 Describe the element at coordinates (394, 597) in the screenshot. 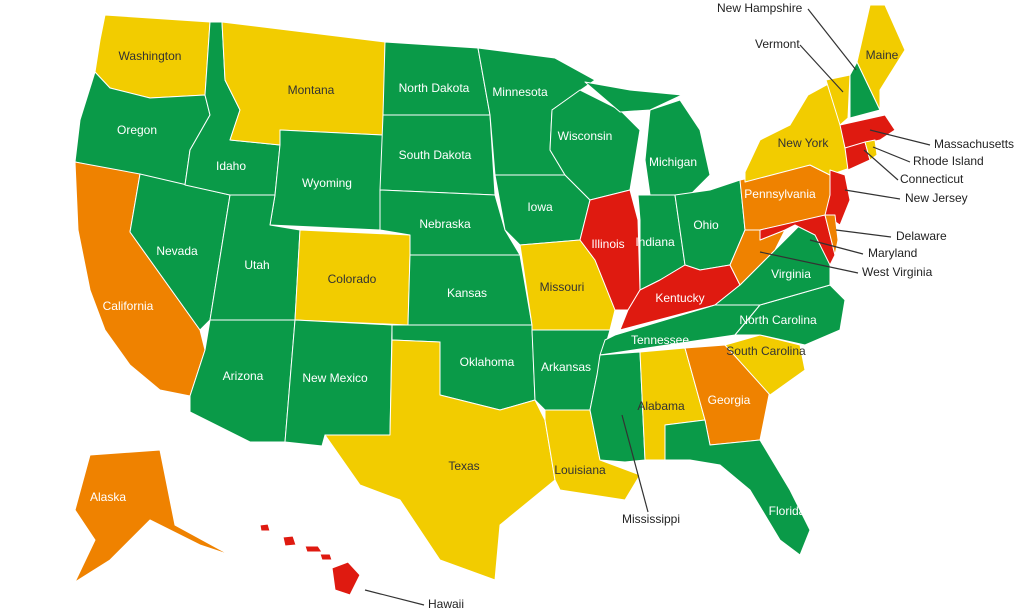

I see `leader-line-hawaii` at that location.